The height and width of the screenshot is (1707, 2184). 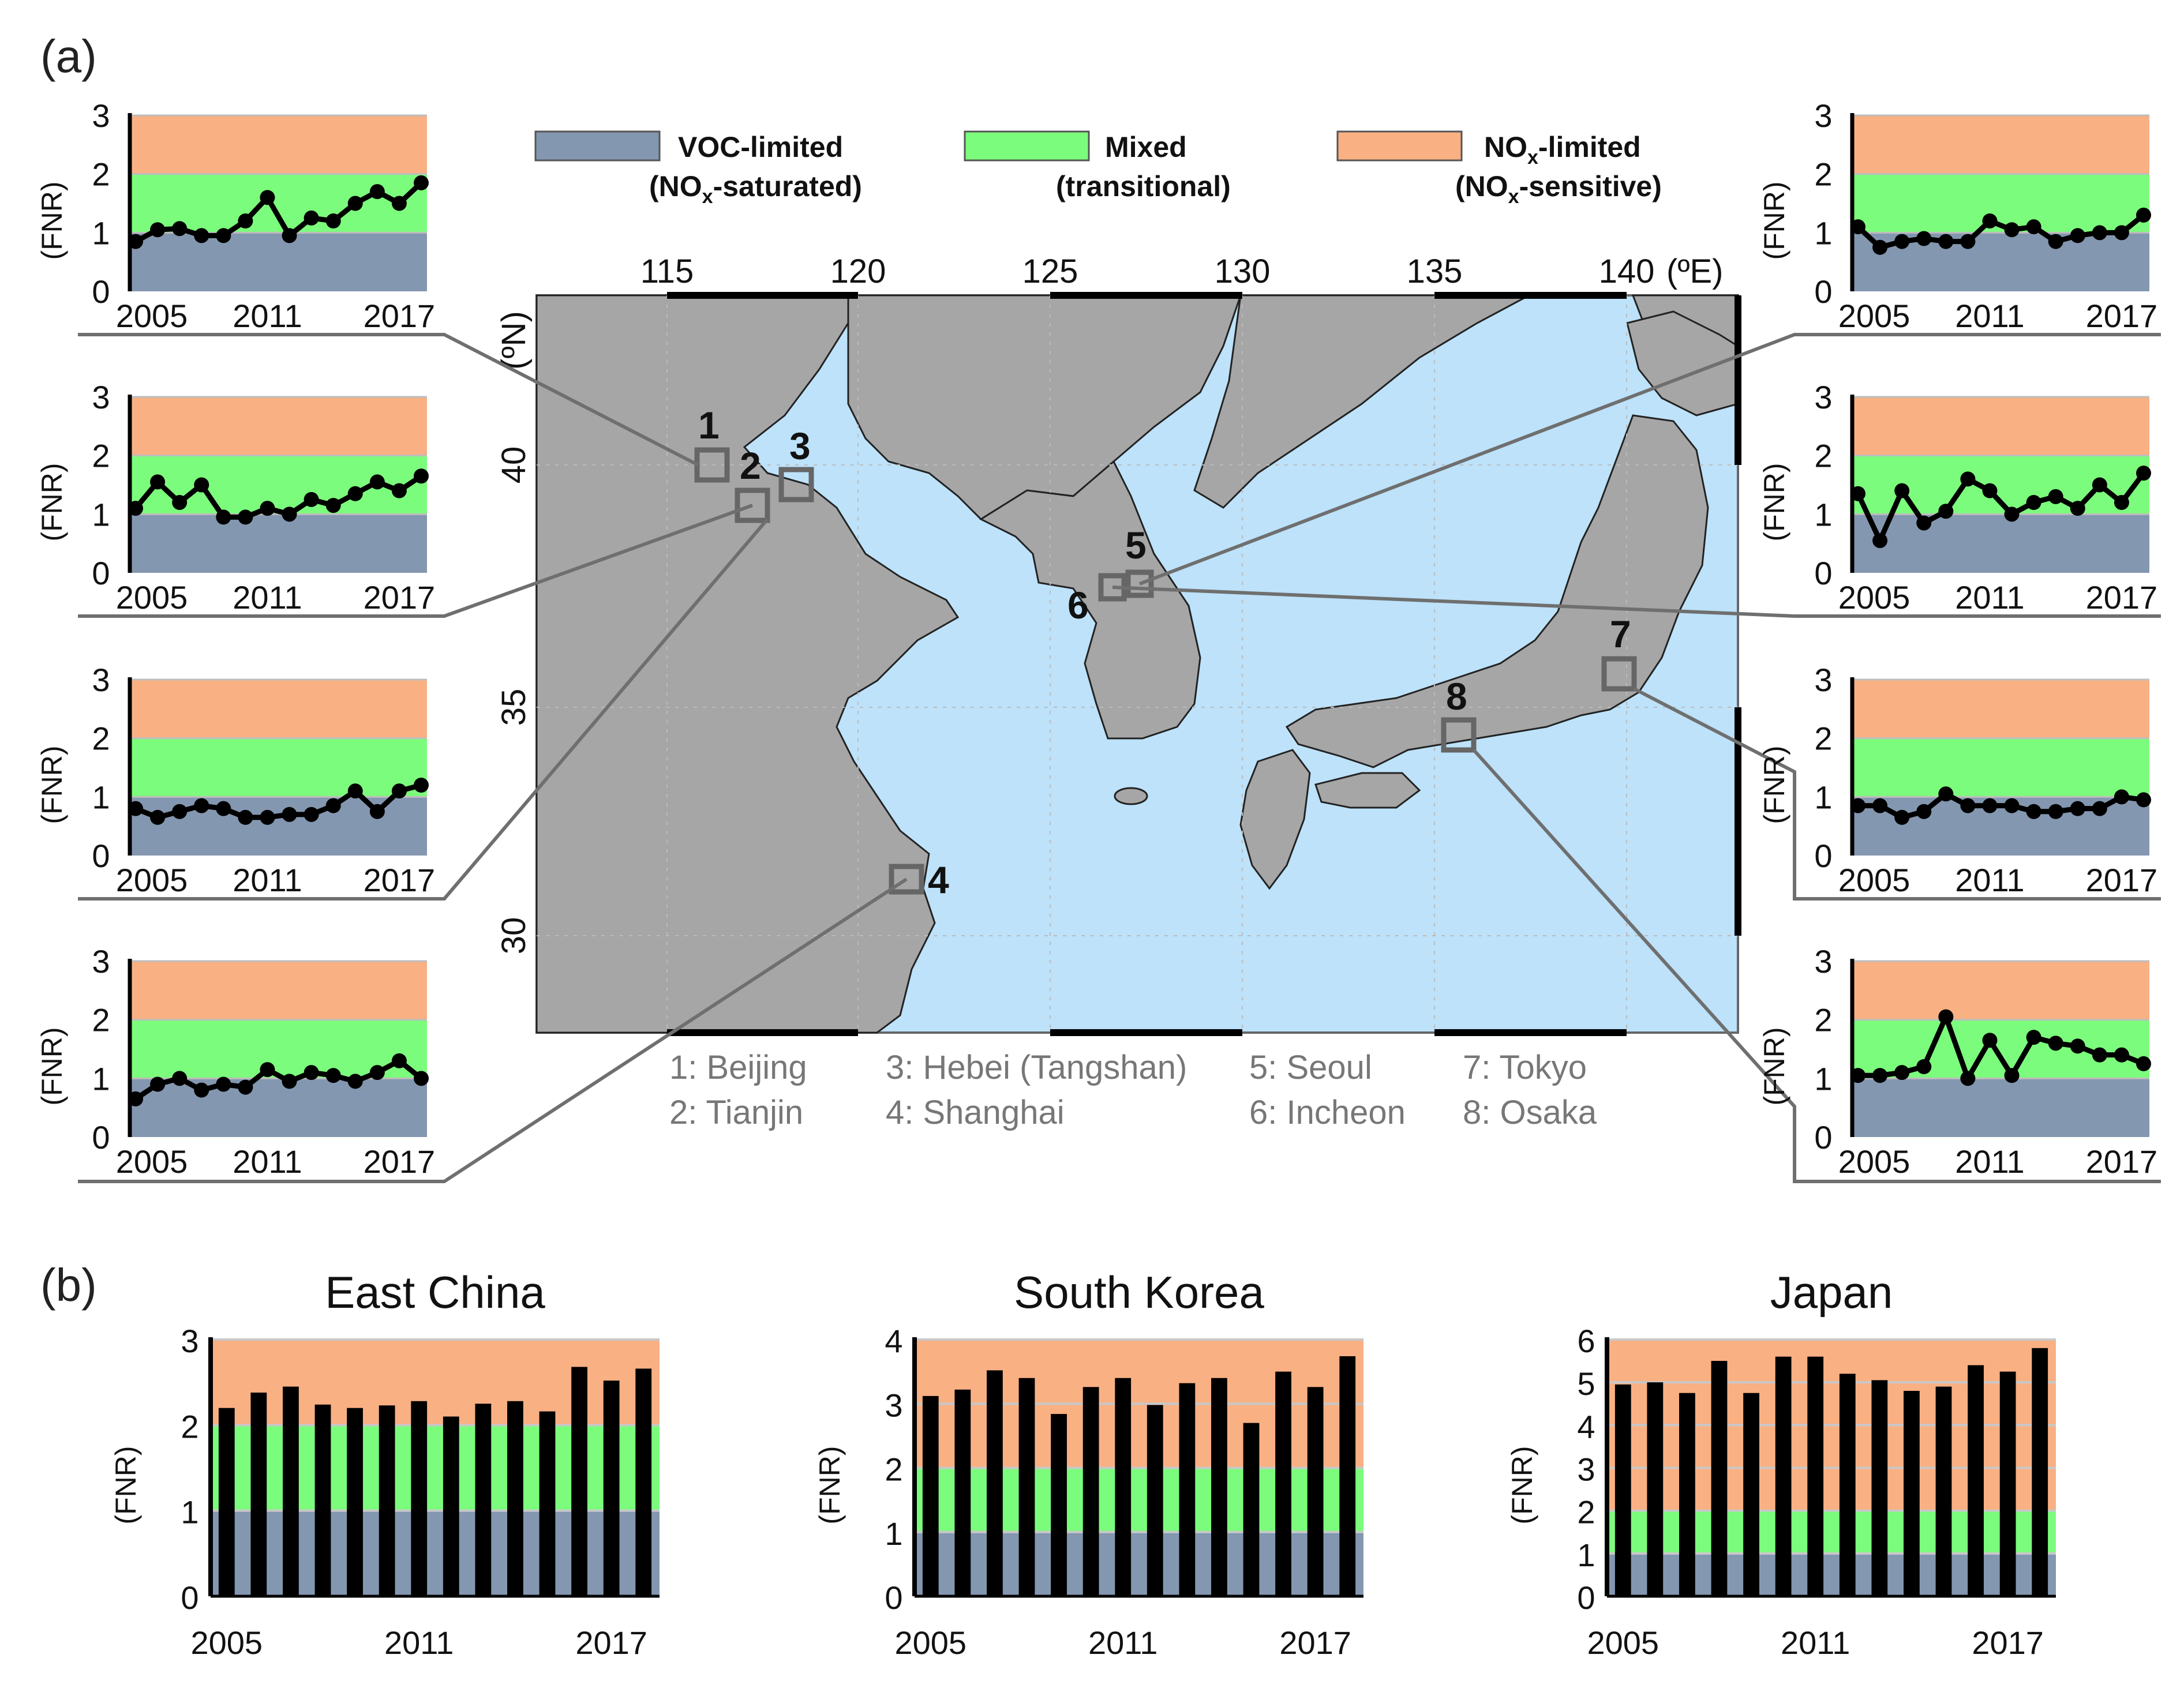 What do you see at coordinates (1831, 1293) in the screenshot?
I see `chart-title: Japan` at bounding box center [1831, 1293].